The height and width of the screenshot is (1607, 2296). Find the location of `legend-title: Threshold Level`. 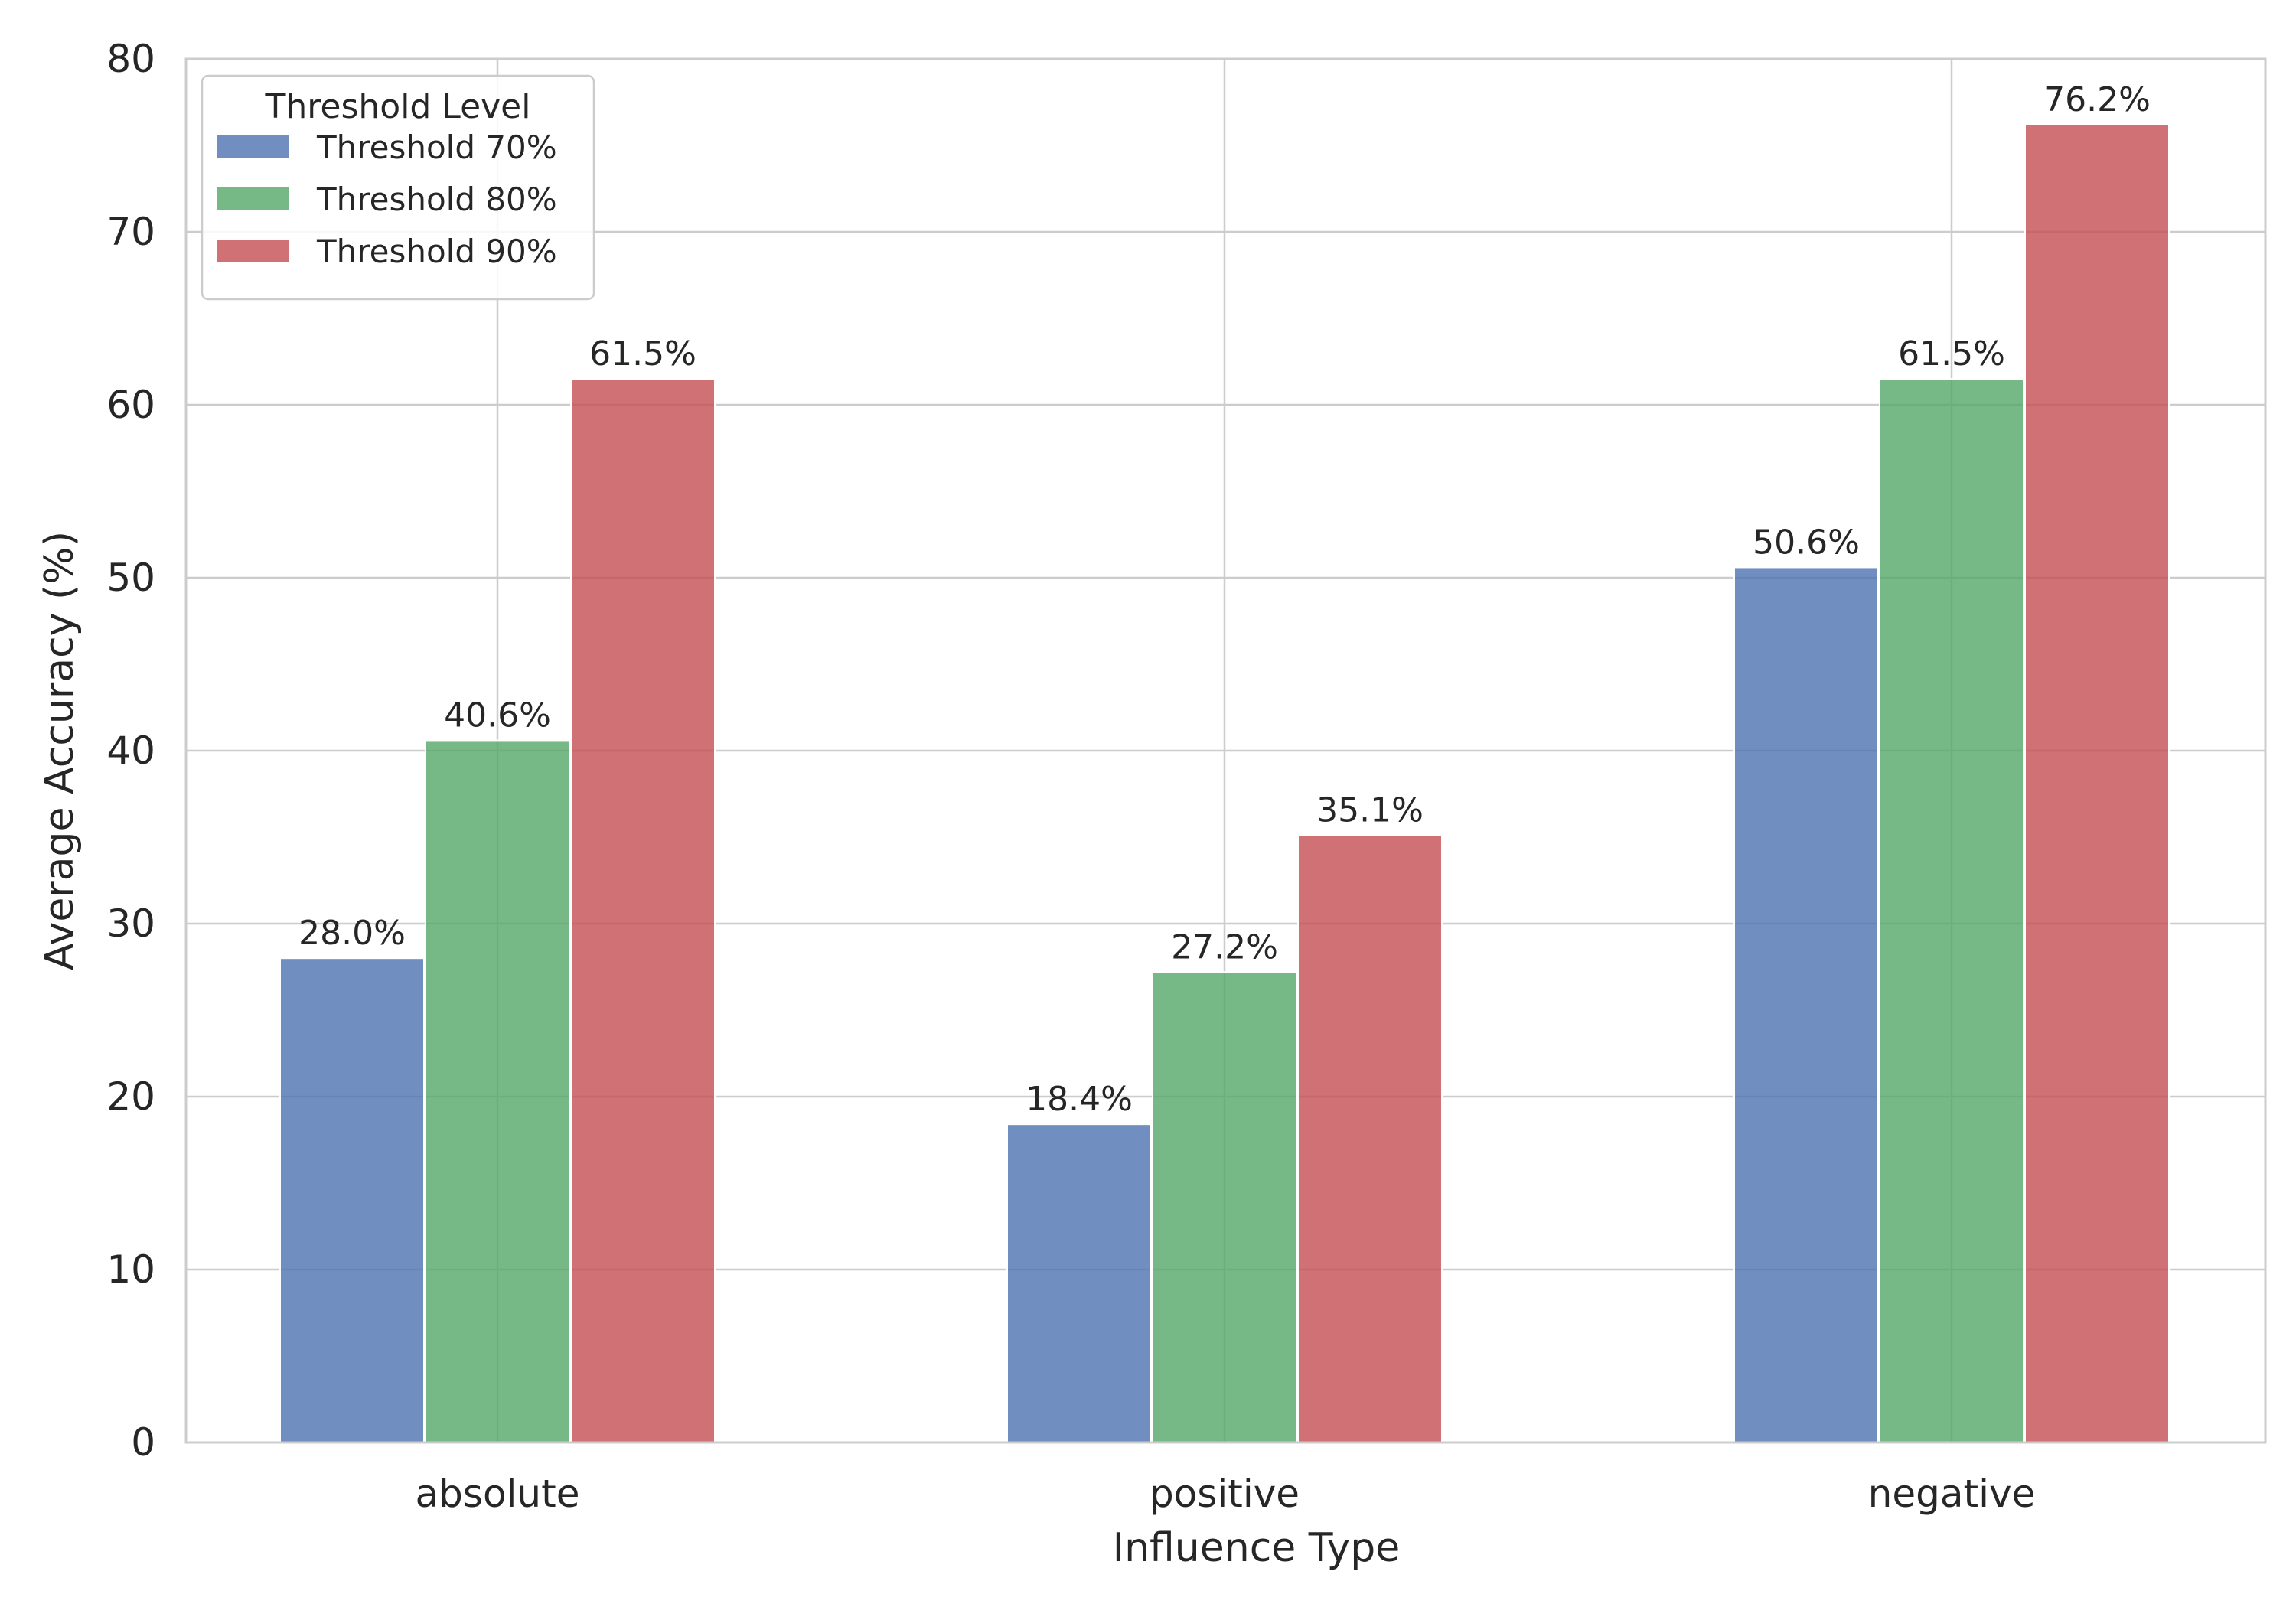

legend-title: Threshold Level is located at coordinates (398, 106).